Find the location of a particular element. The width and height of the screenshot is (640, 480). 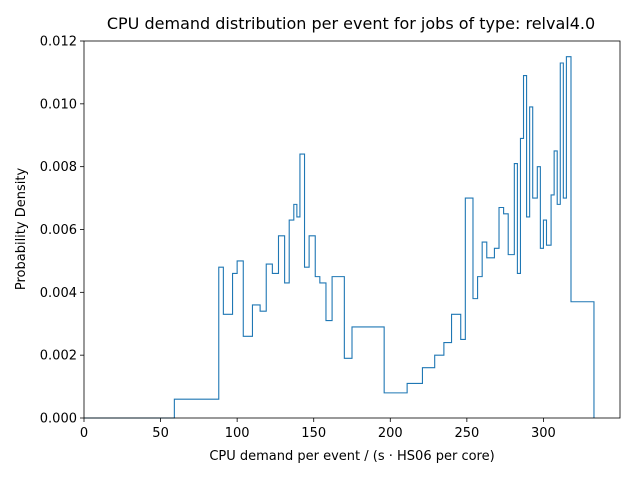

y-axis-label: Probability Density is located at coordinates (21, 229).